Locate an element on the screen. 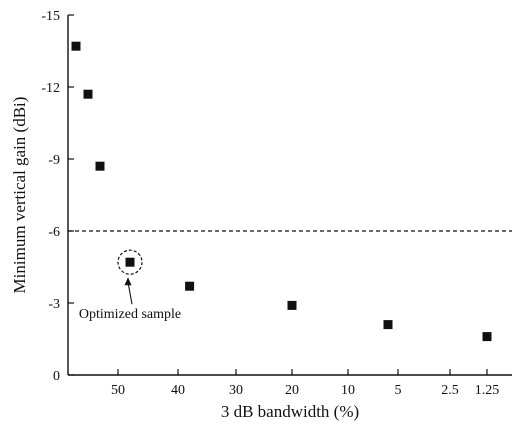 The width and height of the screenshot is (532, 430). y-tick-label: 0 is located at coordinates (56, 376).